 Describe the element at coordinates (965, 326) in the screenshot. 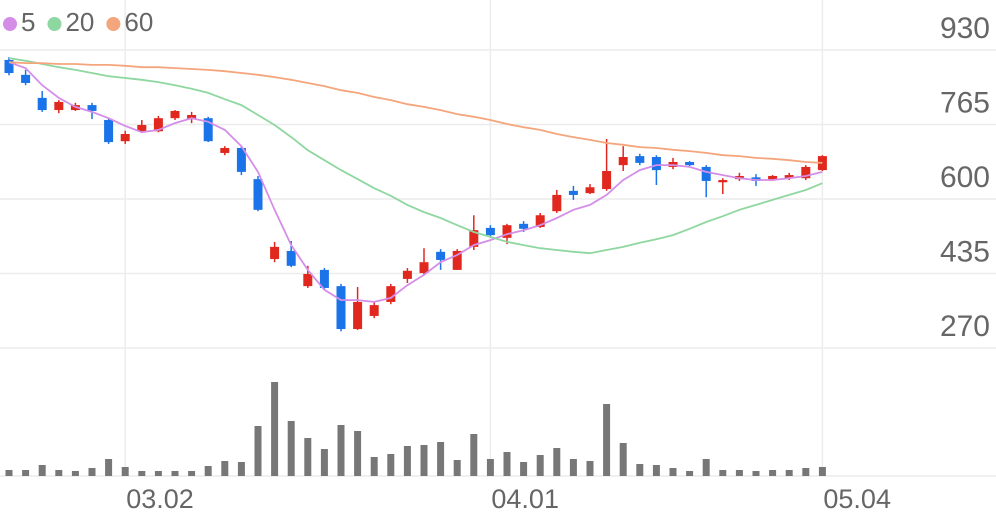

I see `y-tick-label: 270` at that location.